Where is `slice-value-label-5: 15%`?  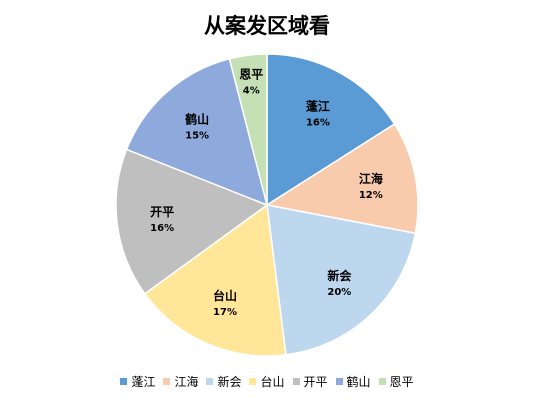 slice-value-label-5: 15% is located at coordinates (197, 136).